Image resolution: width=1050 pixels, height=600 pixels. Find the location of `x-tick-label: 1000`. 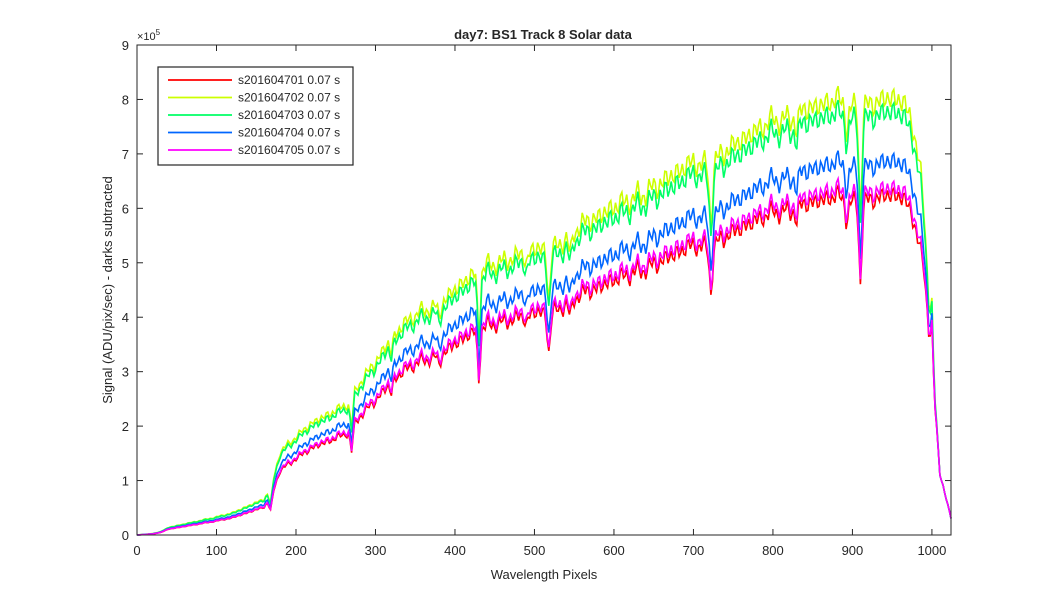

x-tick-label: 1000 is located at coordinates (931, 550).